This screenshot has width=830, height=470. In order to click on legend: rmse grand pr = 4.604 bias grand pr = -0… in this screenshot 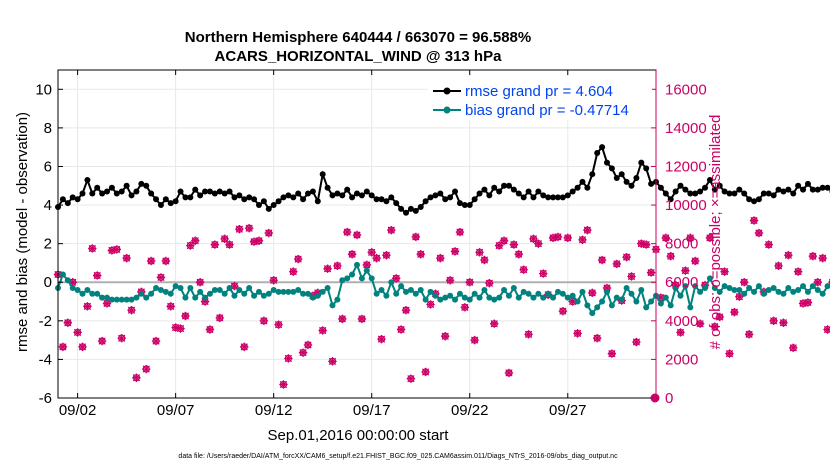, I will do `click(540, 98)`.